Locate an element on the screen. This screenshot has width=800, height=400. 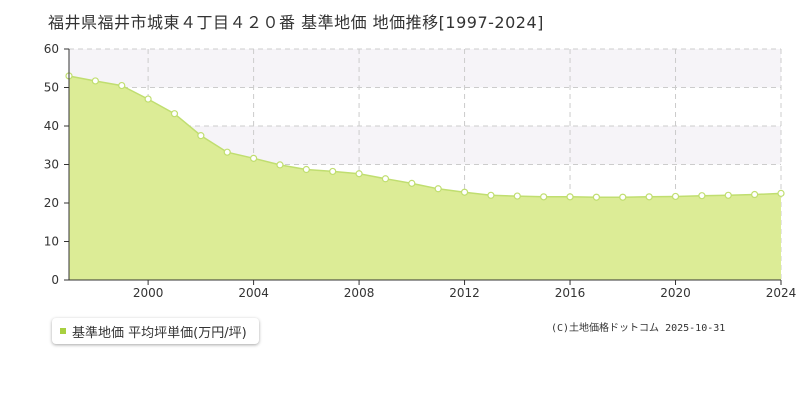
x-tick-label: 2008 is located at coordinates (359, 293).